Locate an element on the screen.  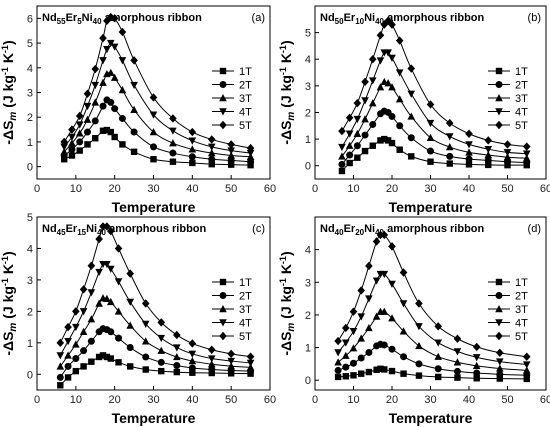
panel-b-xtick-label: 50 is located at coordinates (507, 189).